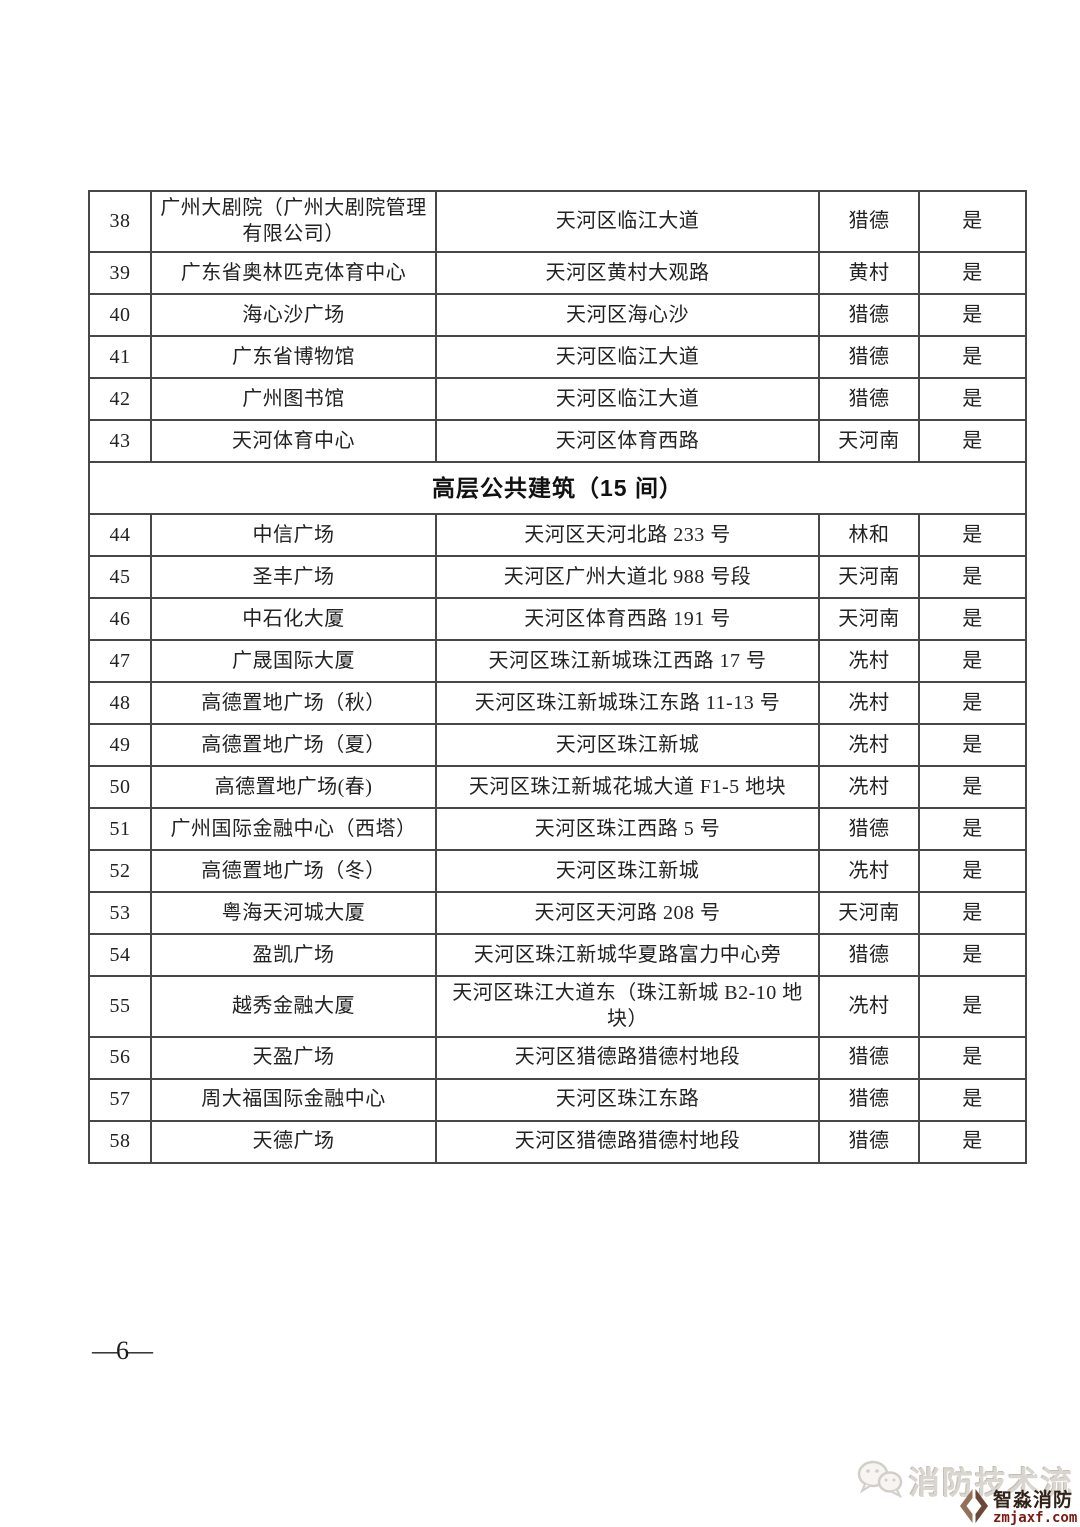 This screenshot has height=1527, width=1080. What do you see at coordinates (120, 660) in the screenshot?
I see `row-no-cell: 47` at bounding box center [120, 660].